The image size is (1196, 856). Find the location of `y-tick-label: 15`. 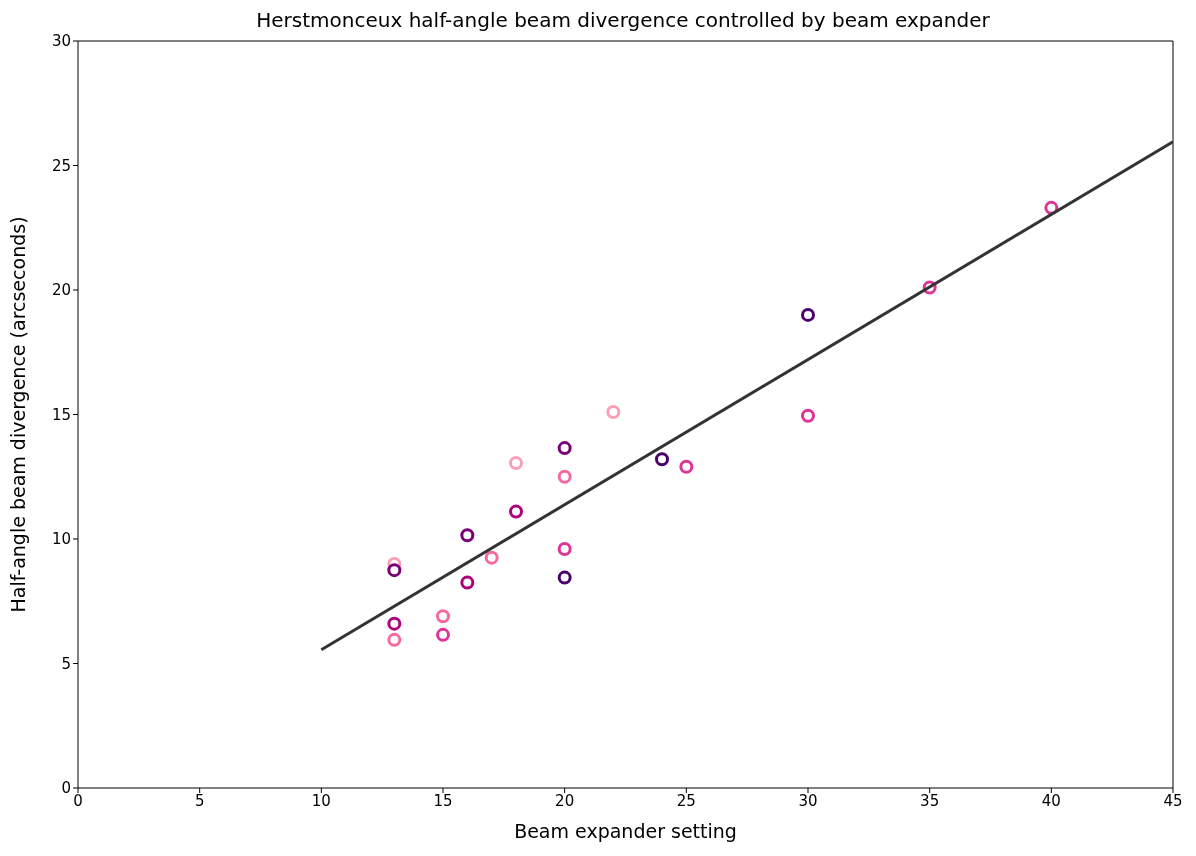

y-tick-label: 15 is located at coordinates (61, 414).